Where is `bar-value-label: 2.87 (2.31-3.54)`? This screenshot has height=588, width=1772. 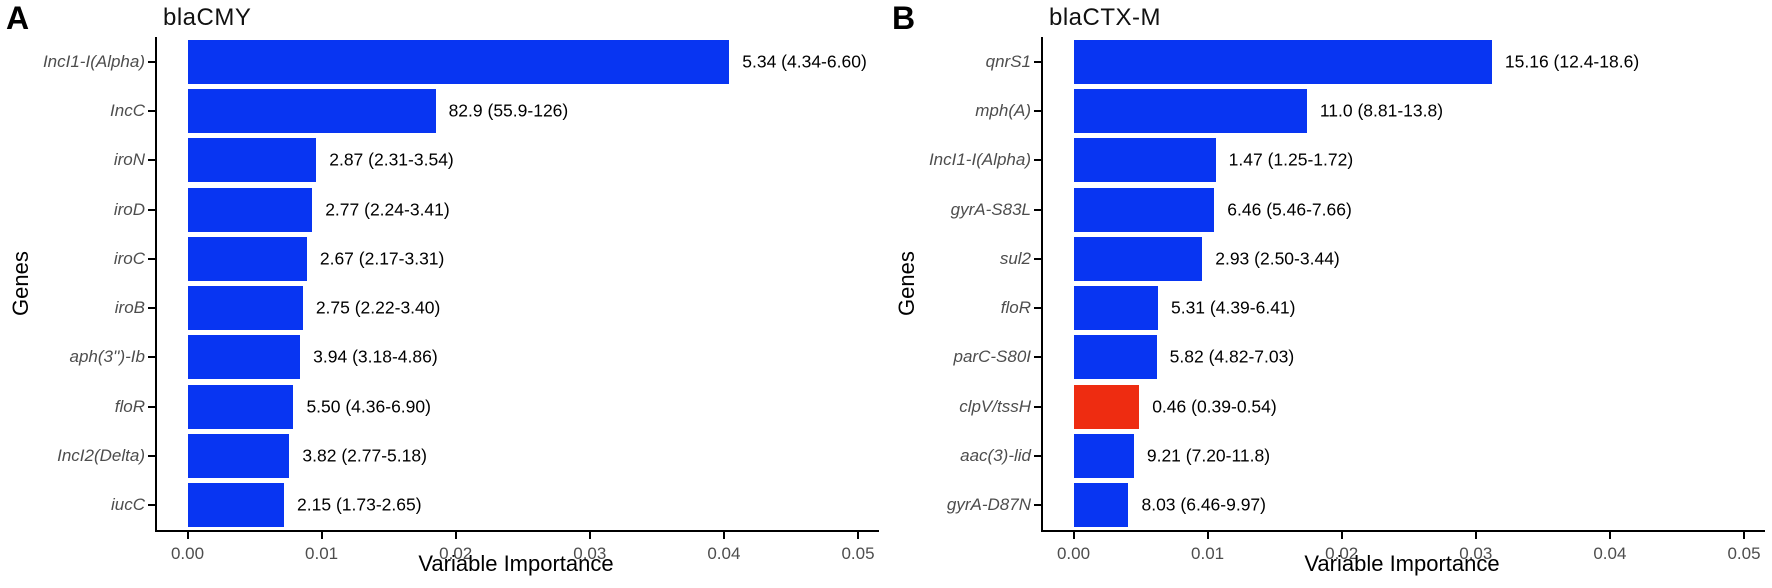
bar-value-label: 2.87 (2.31-3.54) is located at coordinates (391, 159).